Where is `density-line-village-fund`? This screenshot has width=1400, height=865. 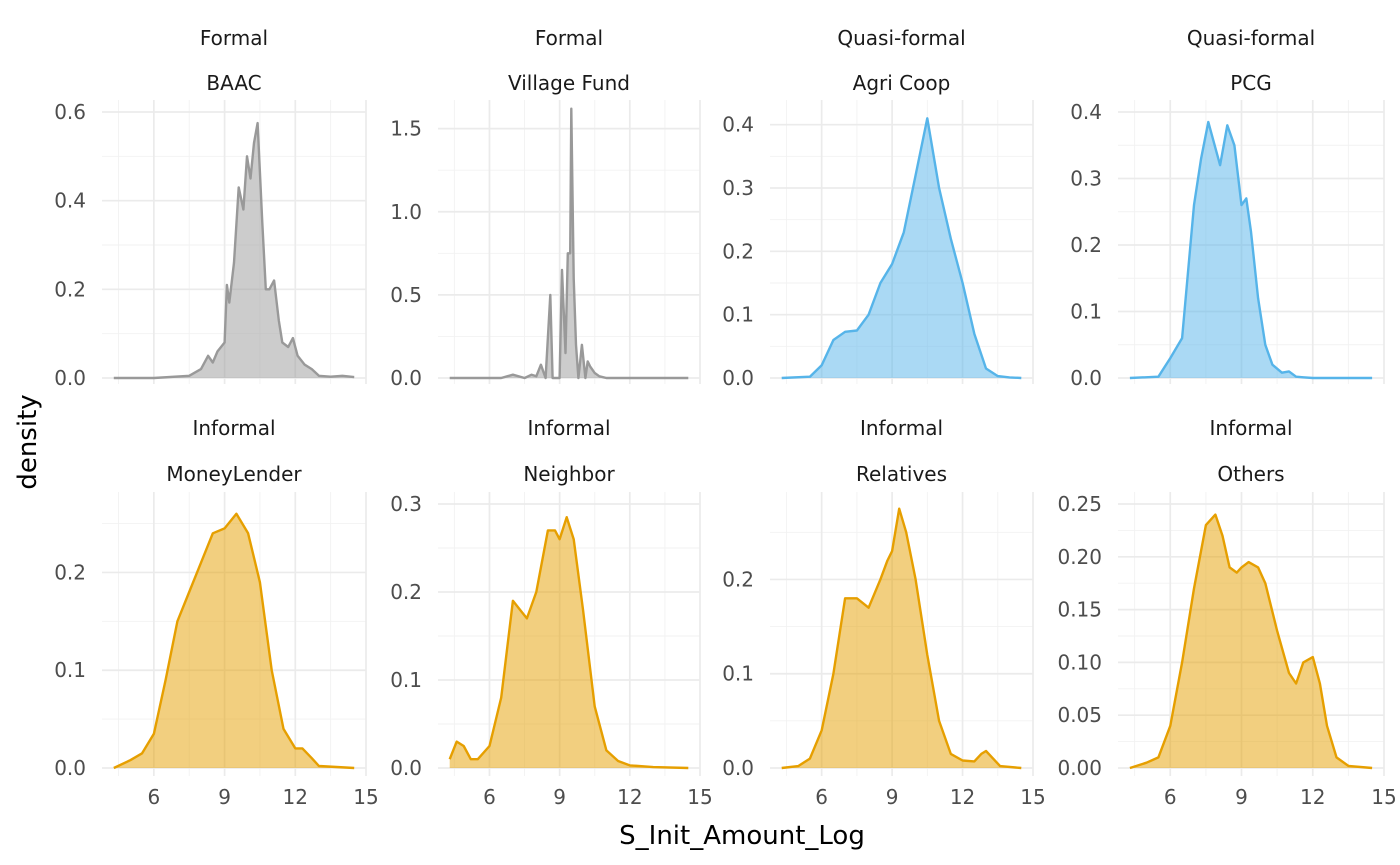 density-line-village-fund is located at coordinates (569, 243).